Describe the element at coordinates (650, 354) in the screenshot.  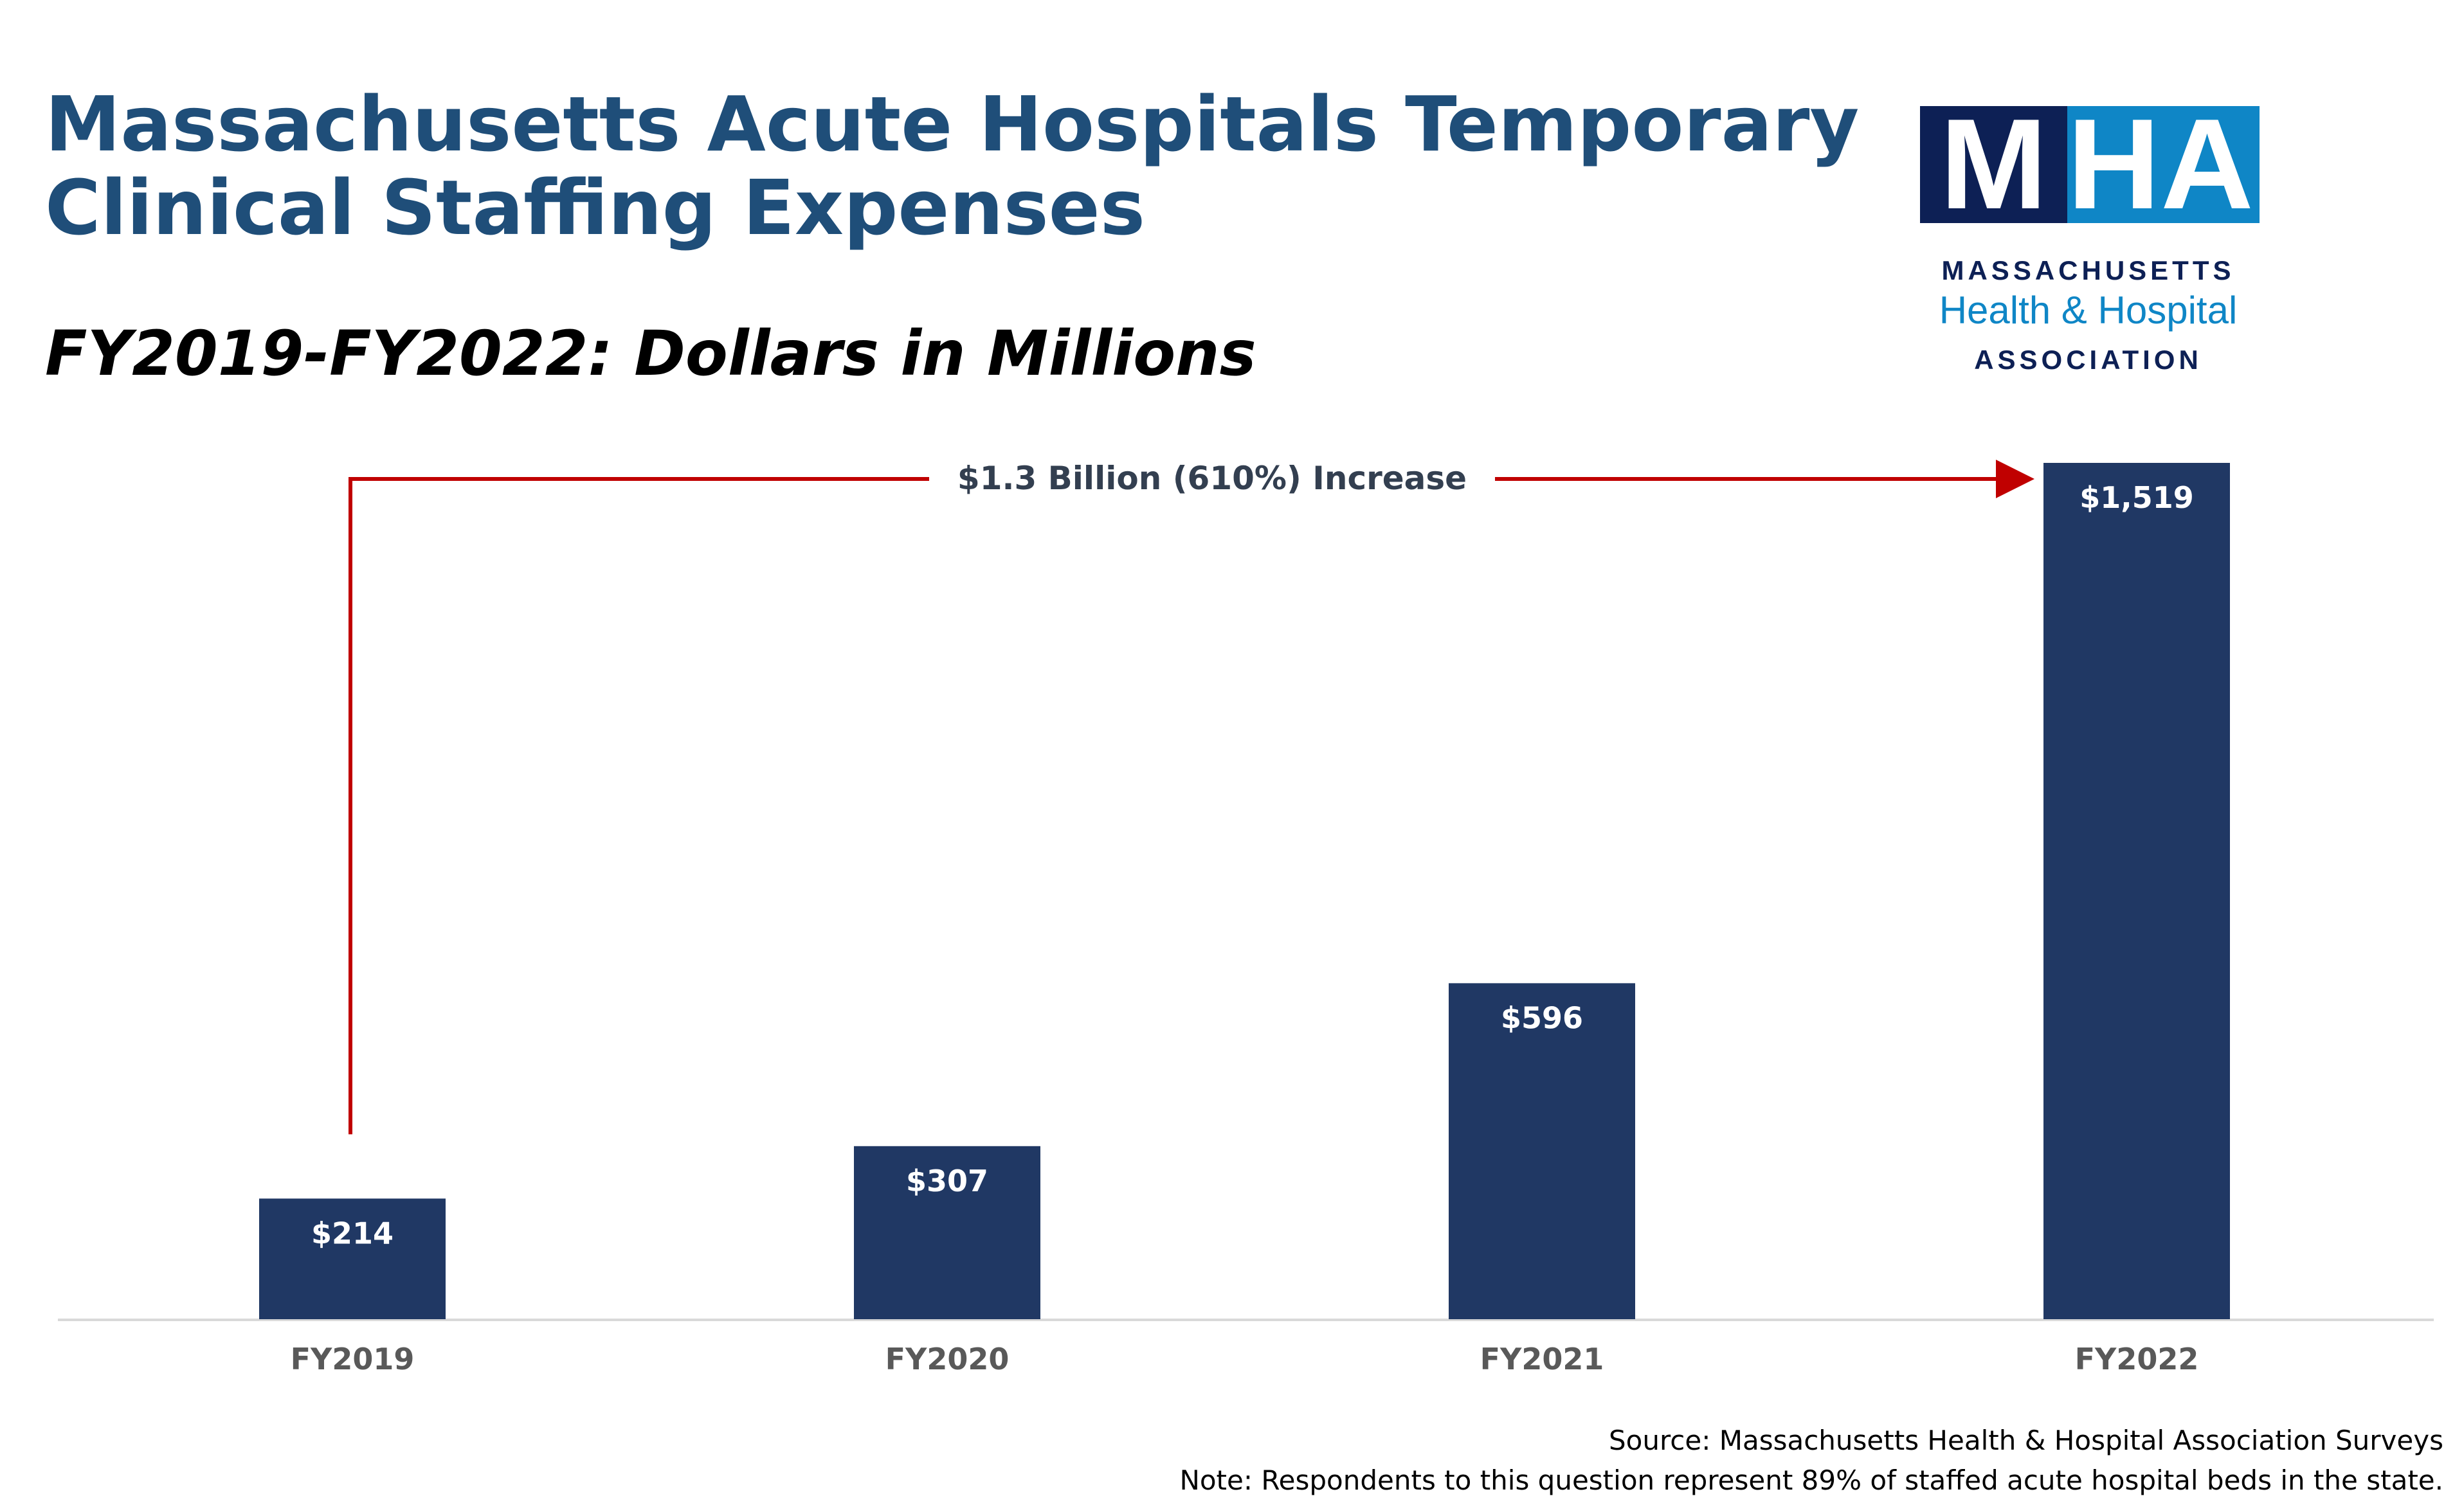
I see `chart-subtitle: FY2019-FY2022: Dollars in Millions` at that location.